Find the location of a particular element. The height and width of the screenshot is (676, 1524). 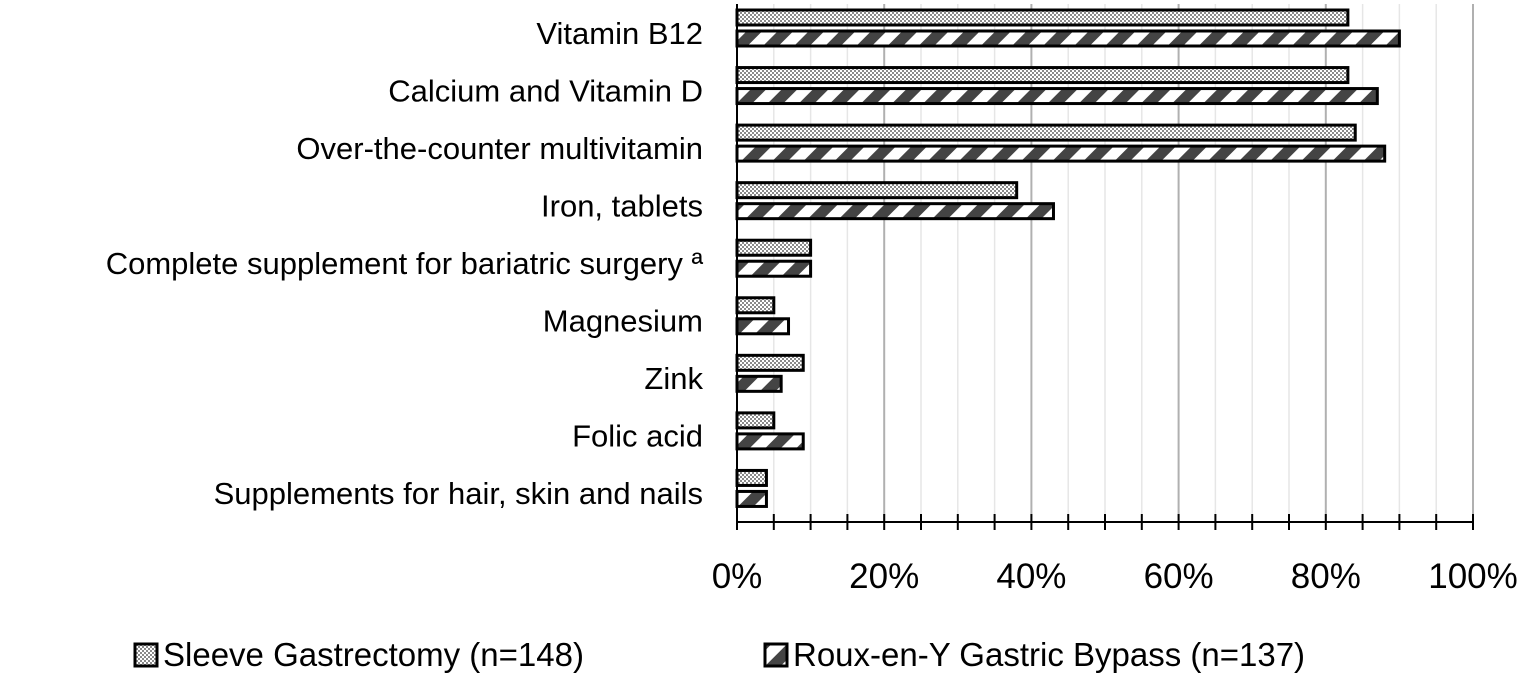

category-label: Magnesium is located at coordinates (623, 321).